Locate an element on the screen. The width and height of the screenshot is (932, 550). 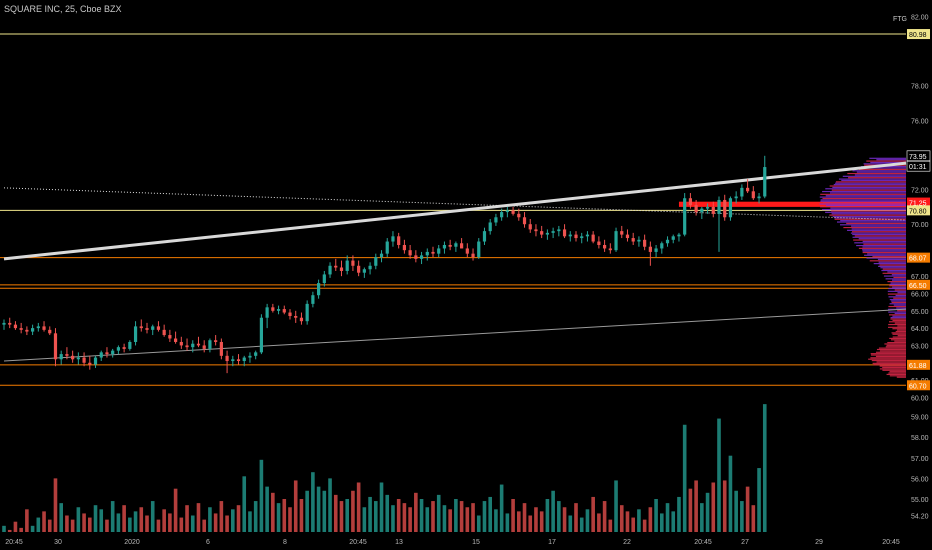
time-tick-12: 29 is located at coordinates (819, 542).